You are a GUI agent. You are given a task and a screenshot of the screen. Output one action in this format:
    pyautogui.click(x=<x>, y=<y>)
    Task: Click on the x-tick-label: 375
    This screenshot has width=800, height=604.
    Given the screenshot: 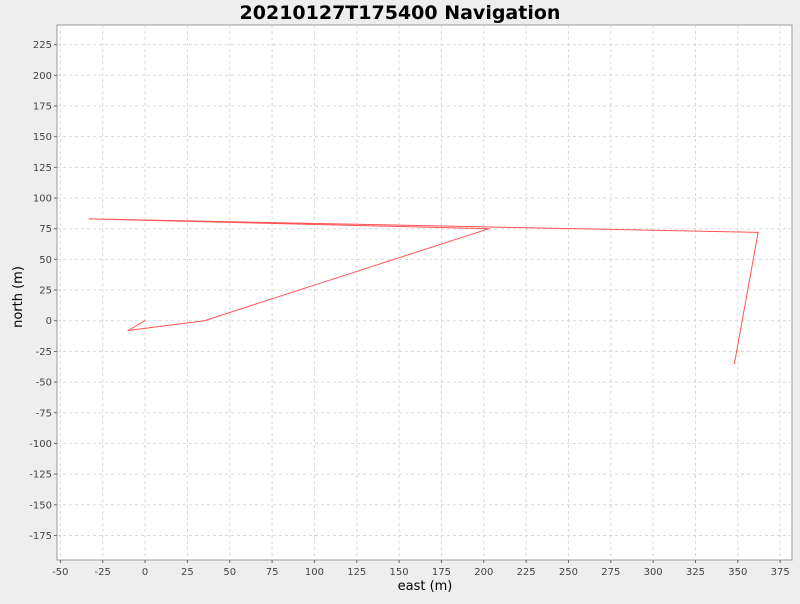 What is the action you would take?
    pyautogui.click(x=780, y=572)
    